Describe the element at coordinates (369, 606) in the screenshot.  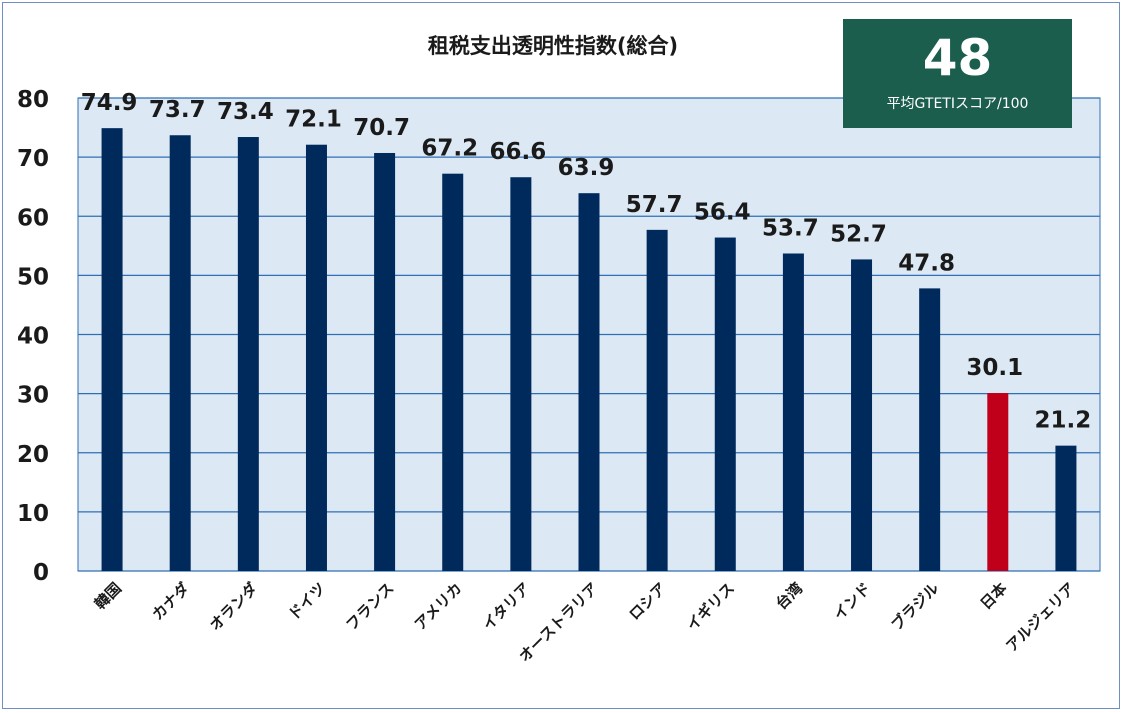
I see `x-tick-label: フランス` at that location.